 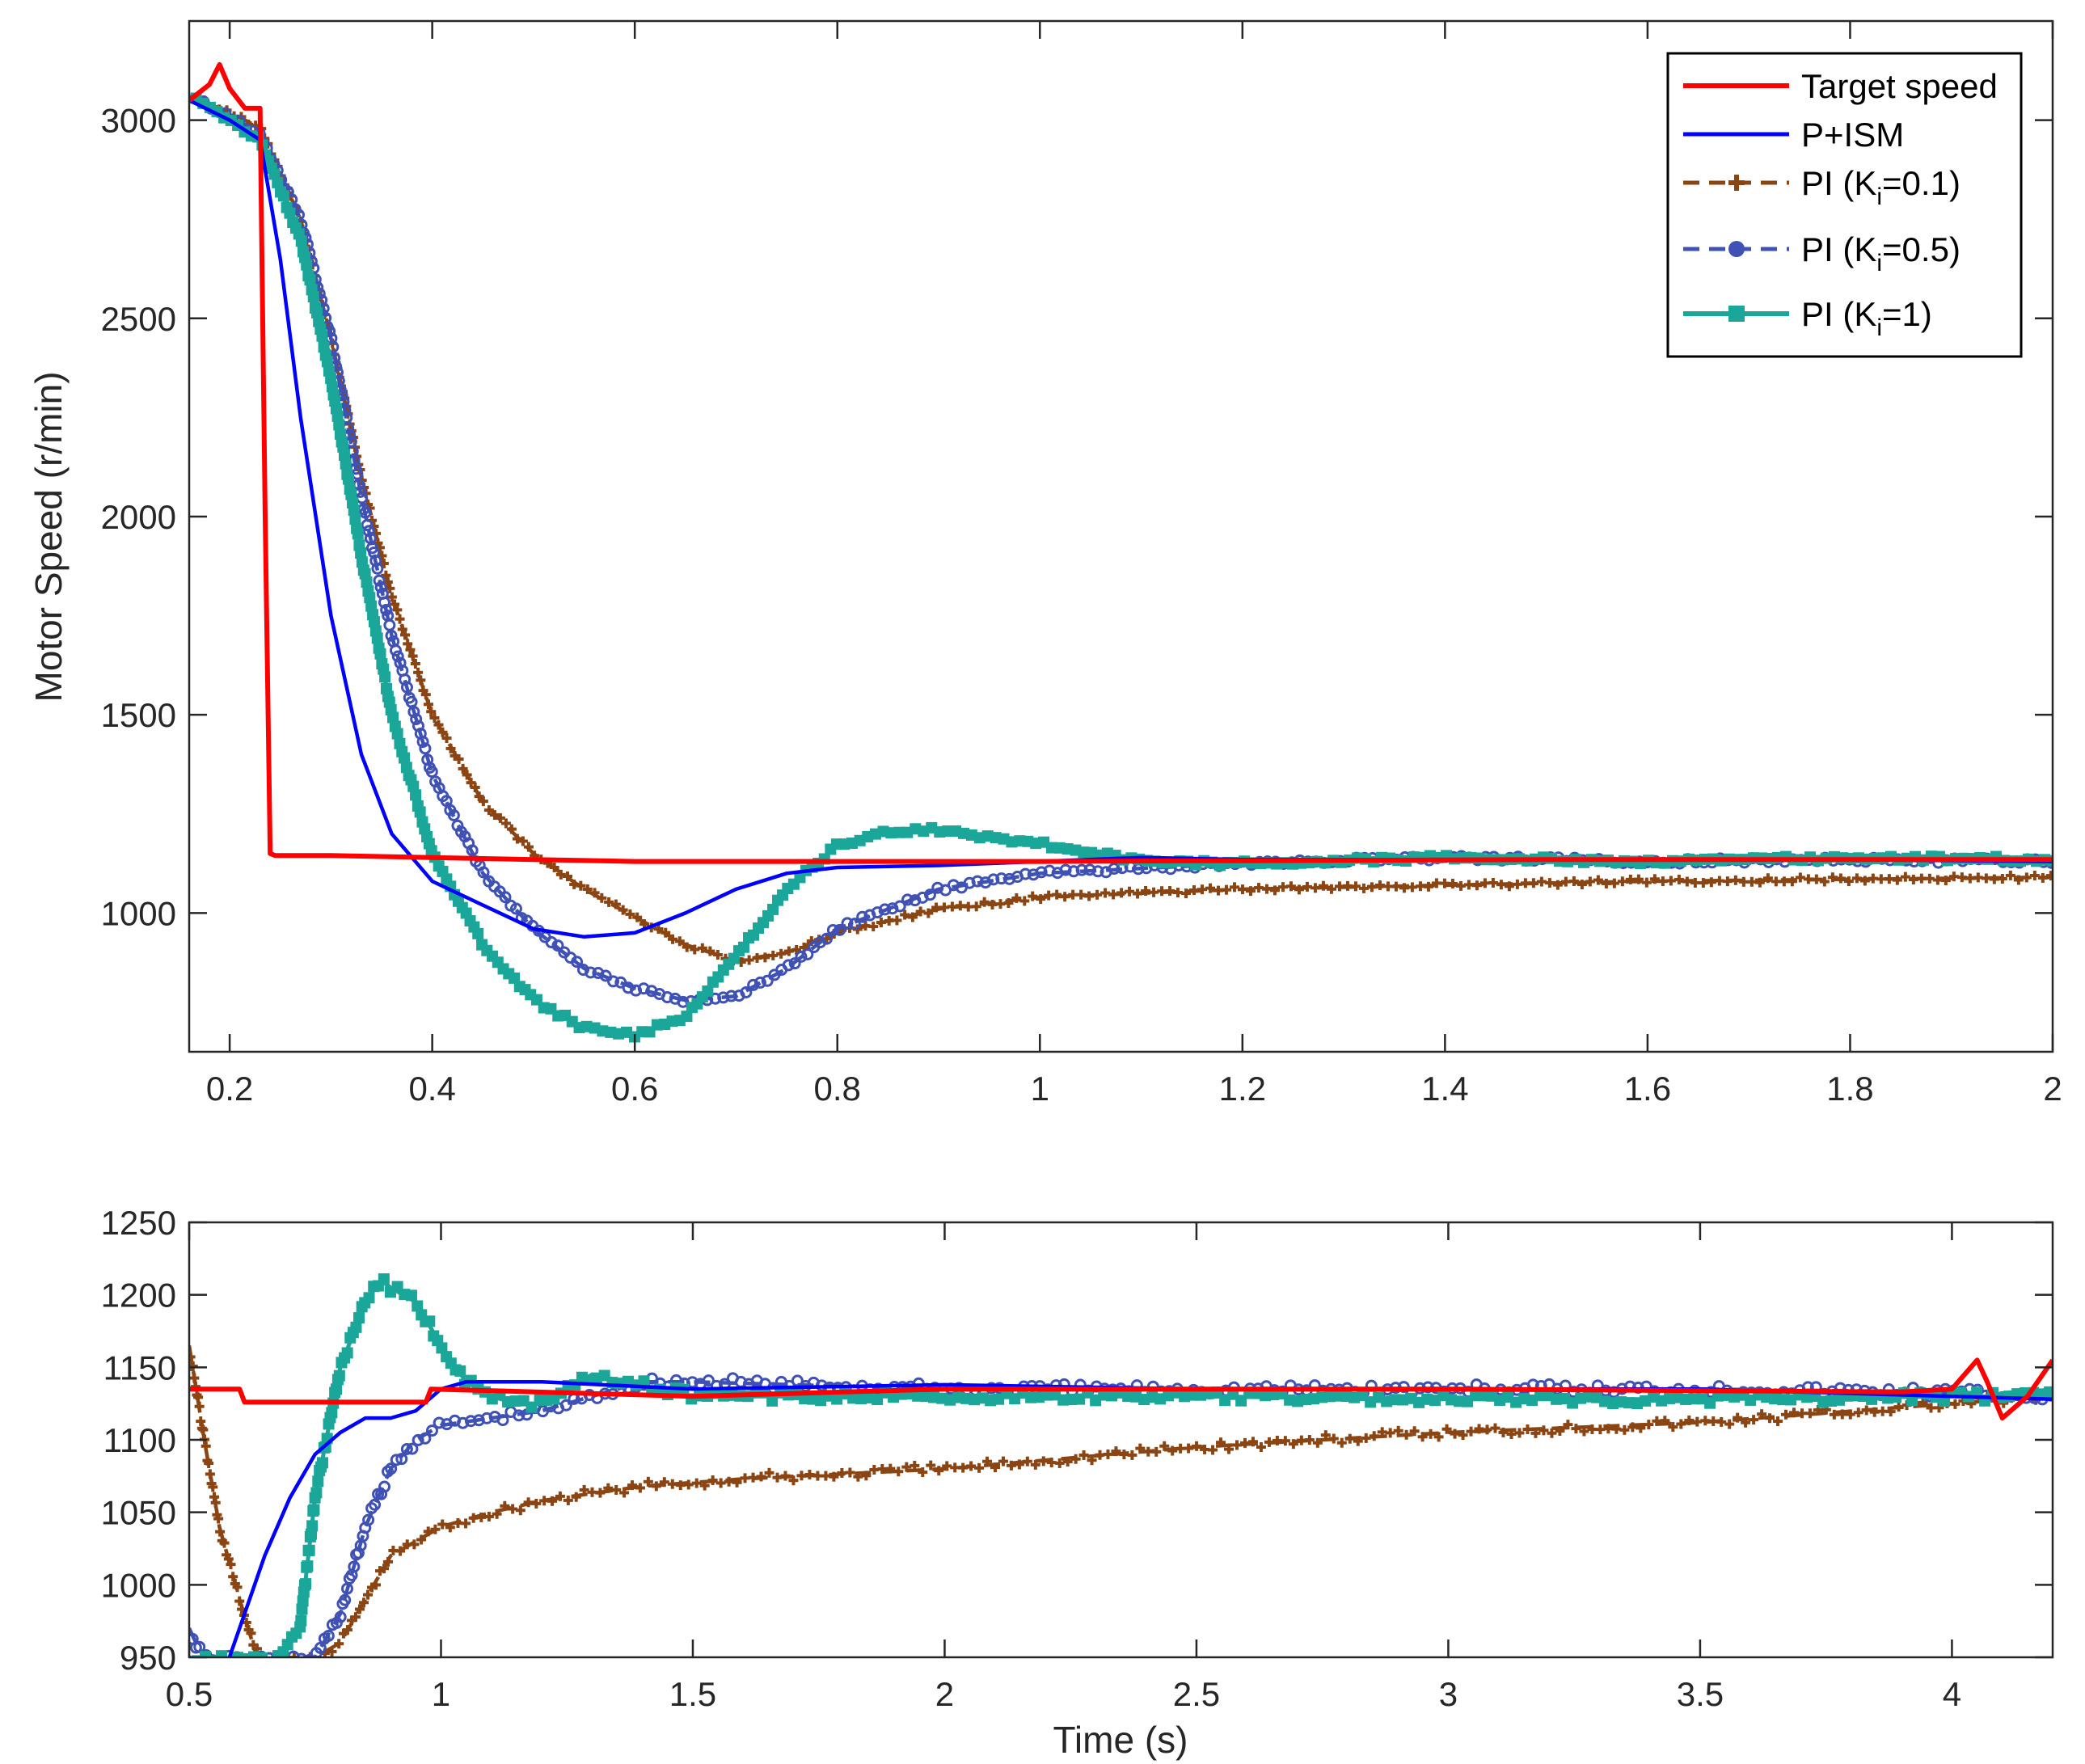 I want to click on top-y-tick-label: 2500, so click(x=138, y=319).